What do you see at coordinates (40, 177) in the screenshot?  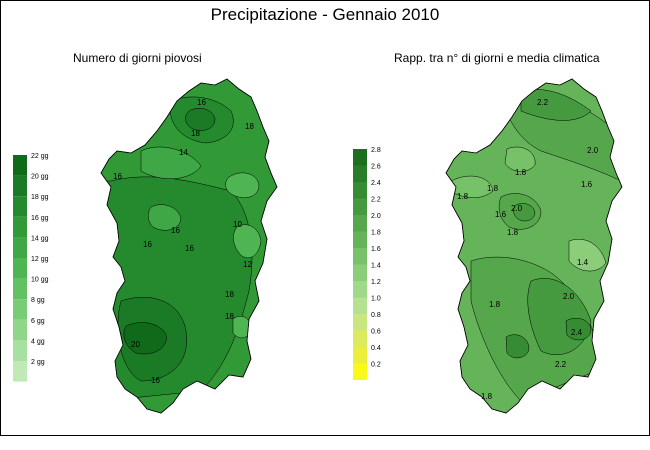 I see `legend-label: 20 gg` at bounding box center [40, 177].